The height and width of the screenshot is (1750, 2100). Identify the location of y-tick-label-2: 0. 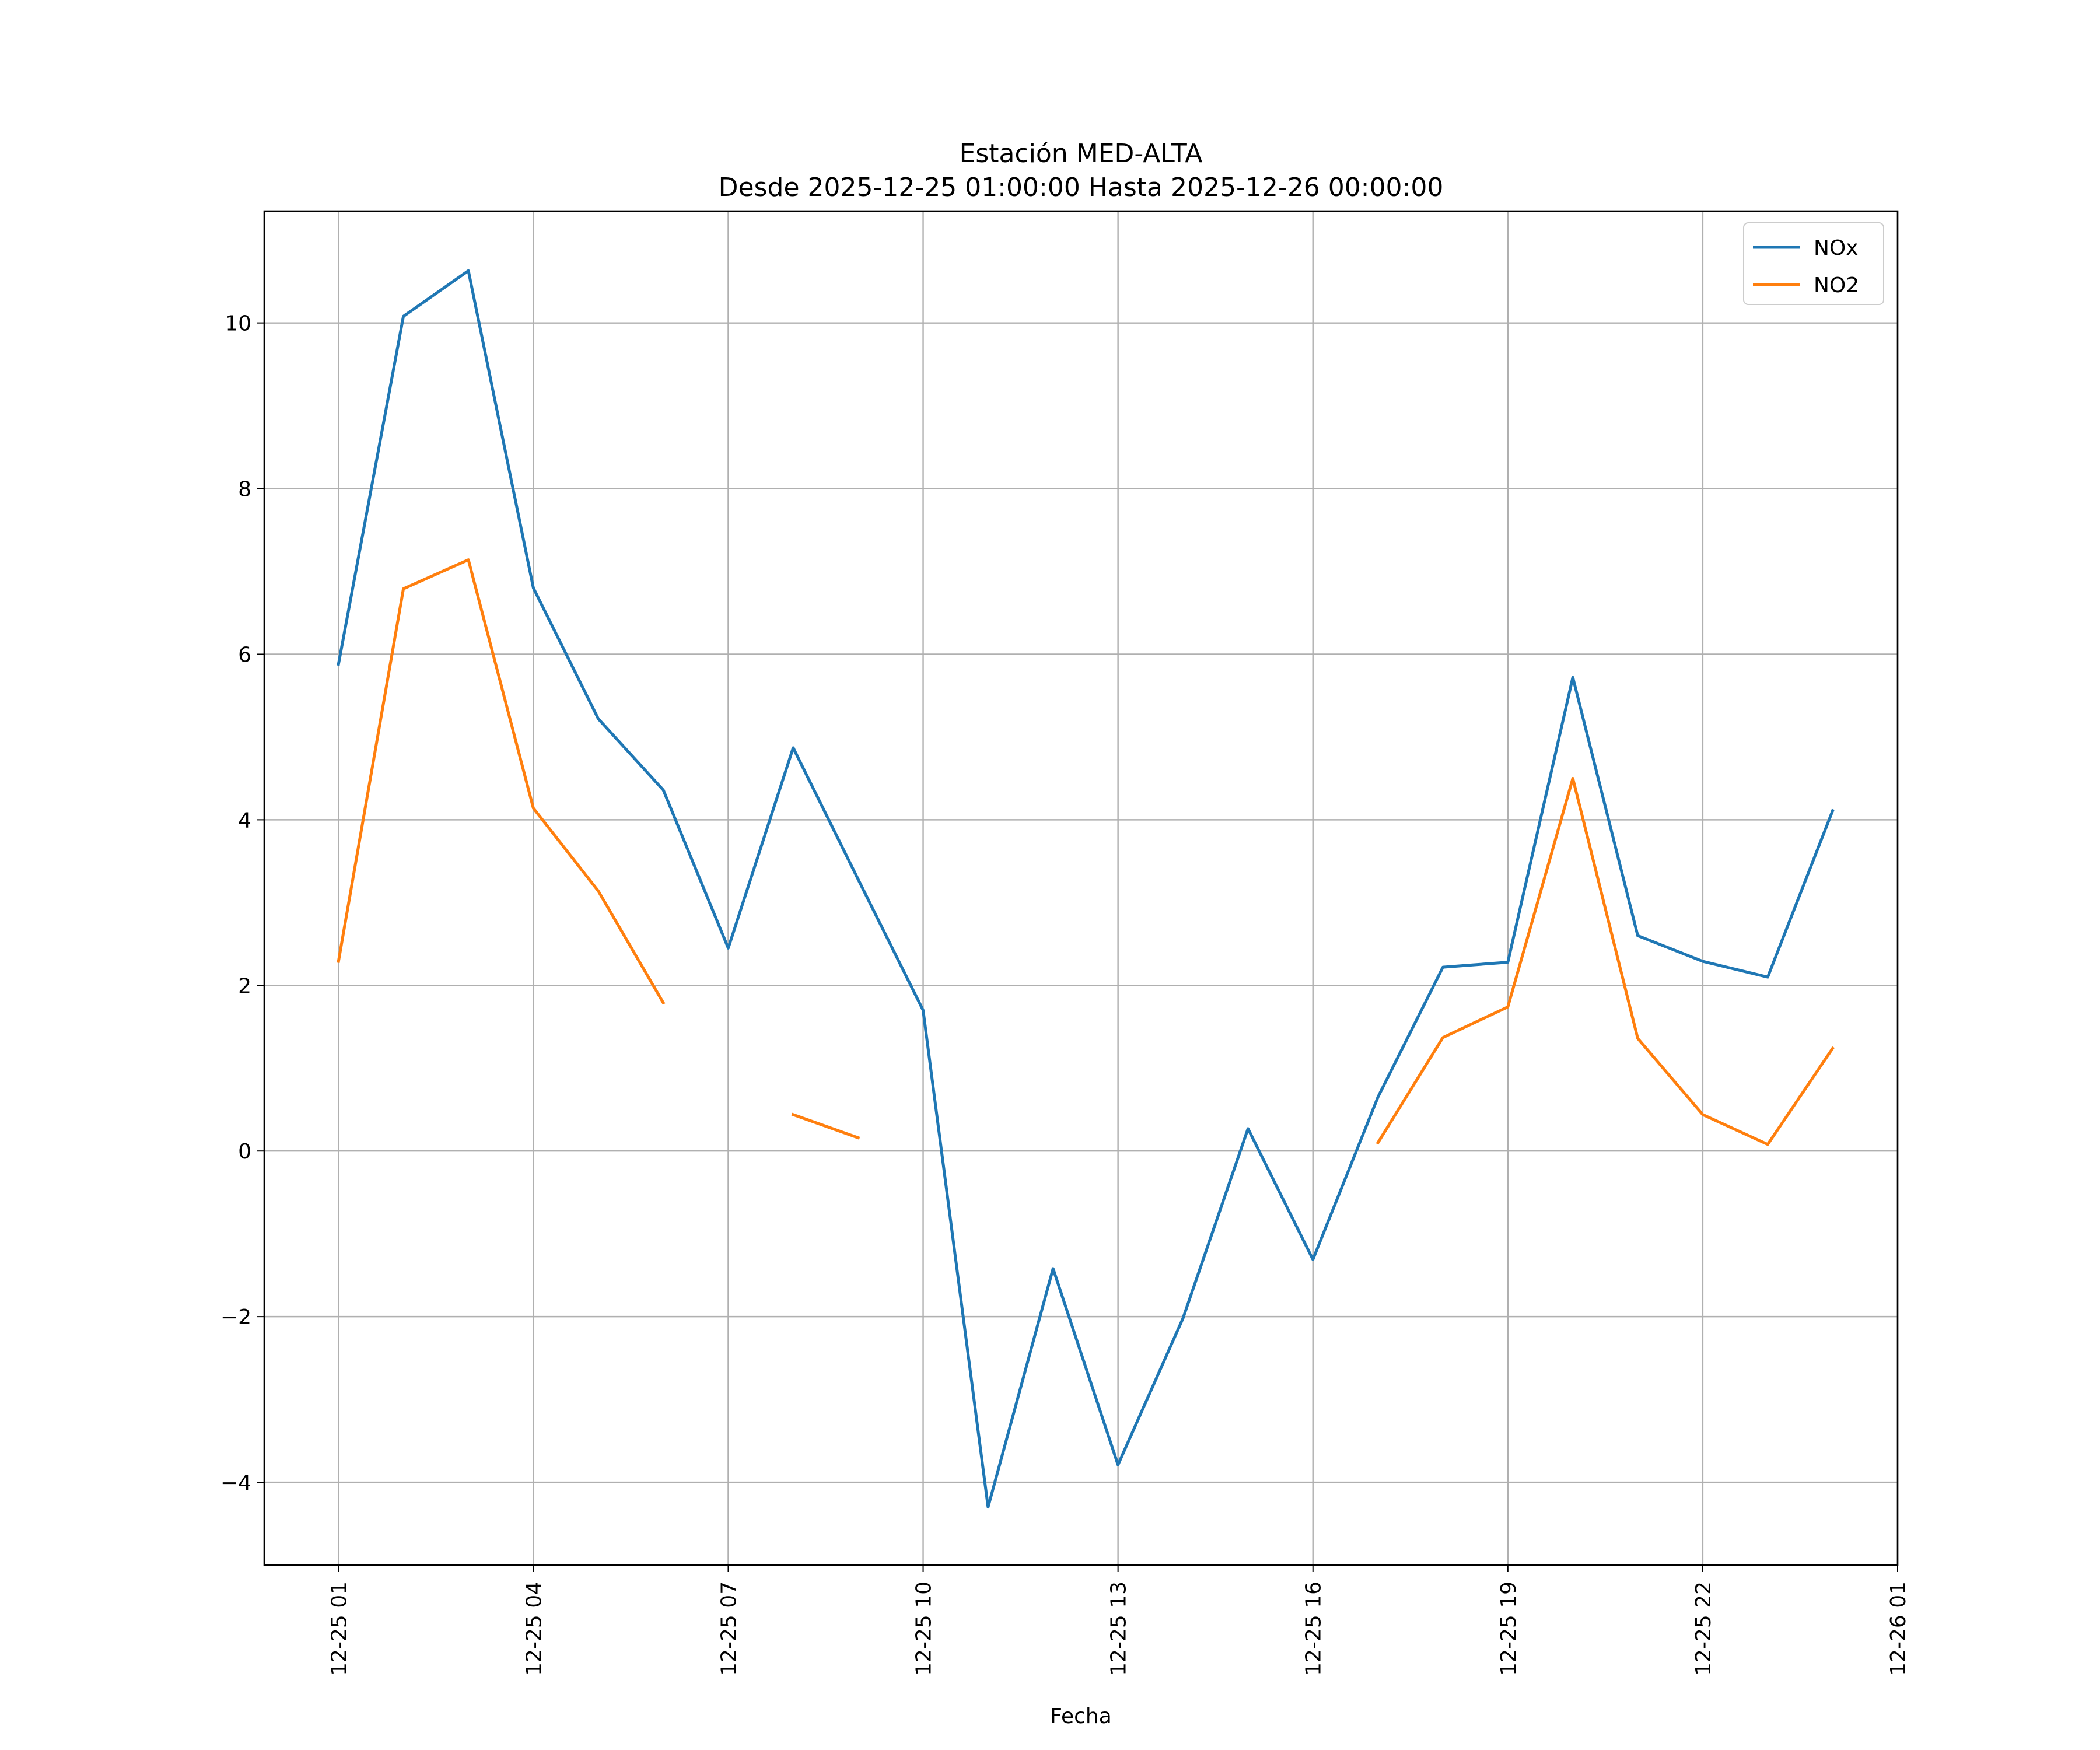
(244, 1152).